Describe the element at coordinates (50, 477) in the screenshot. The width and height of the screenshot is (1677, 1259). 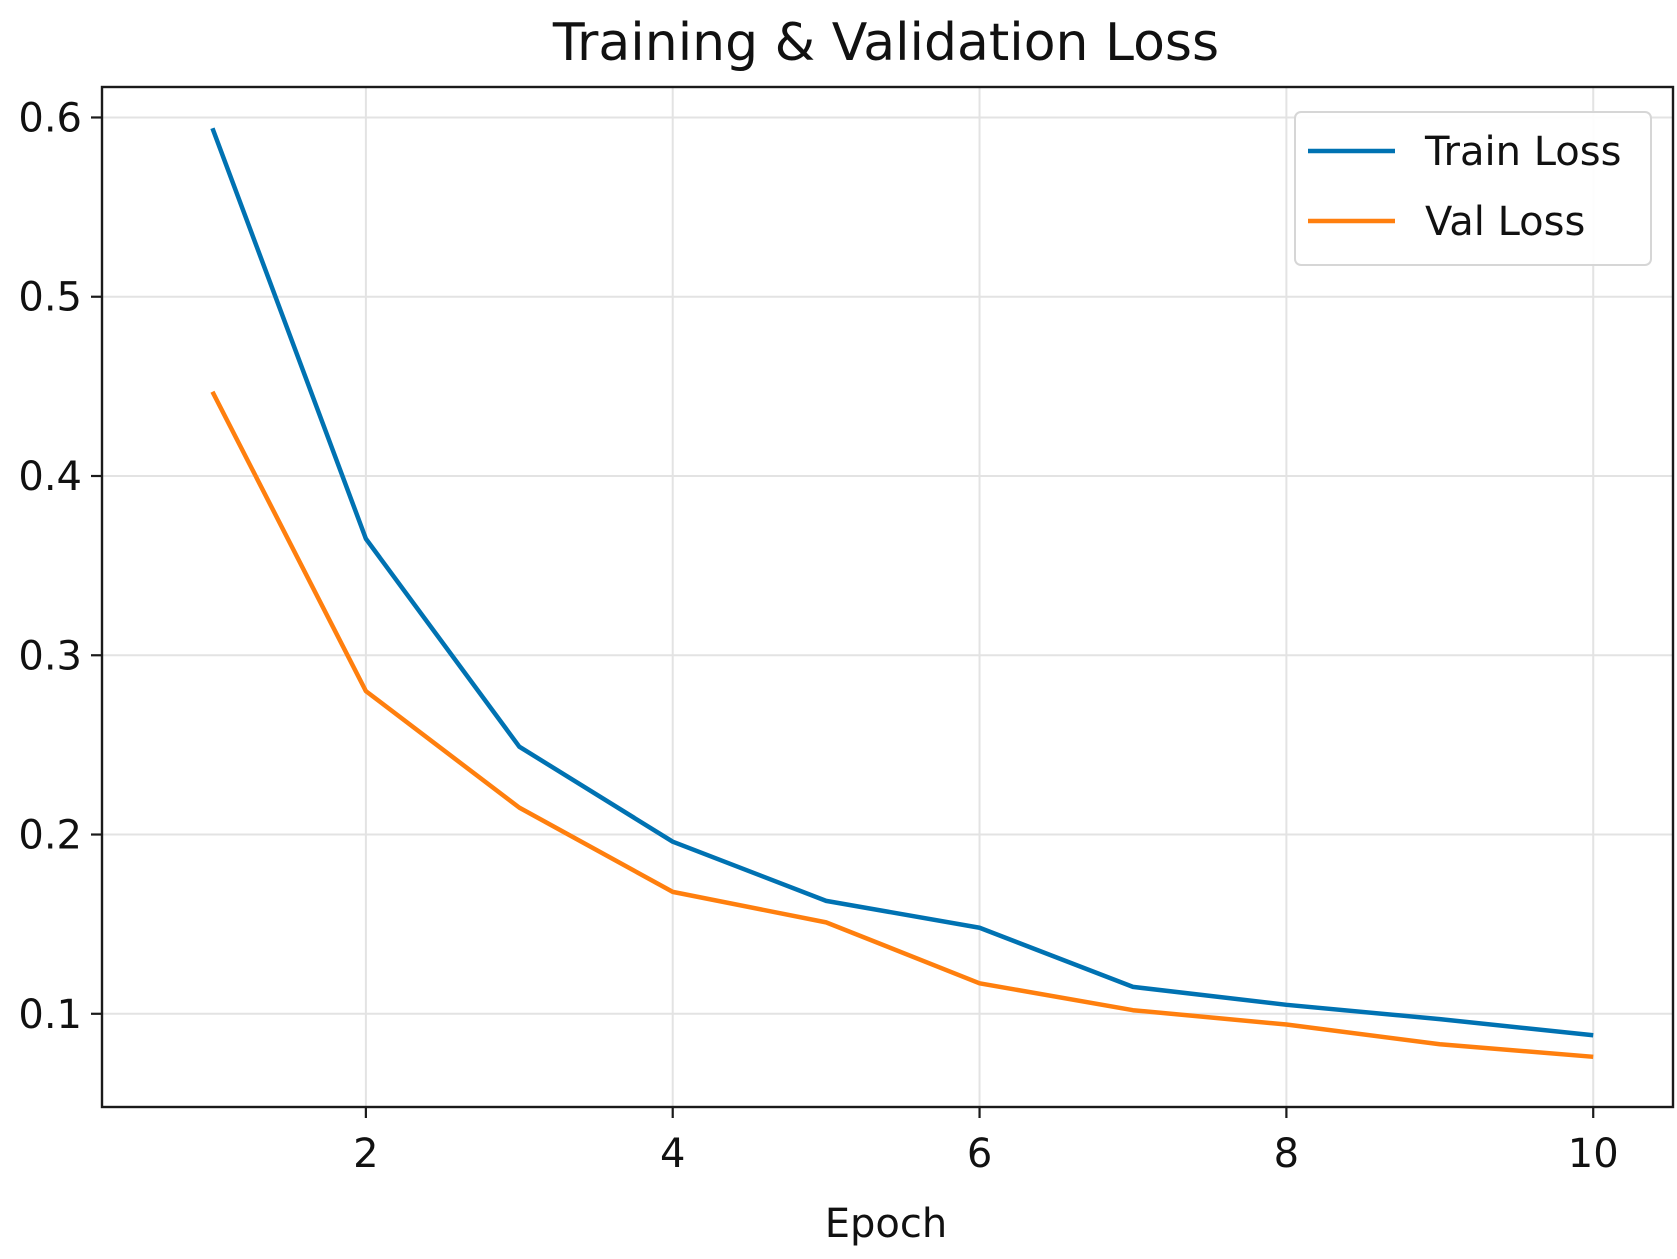
I see `y-tick-label: 0.4` at that location.